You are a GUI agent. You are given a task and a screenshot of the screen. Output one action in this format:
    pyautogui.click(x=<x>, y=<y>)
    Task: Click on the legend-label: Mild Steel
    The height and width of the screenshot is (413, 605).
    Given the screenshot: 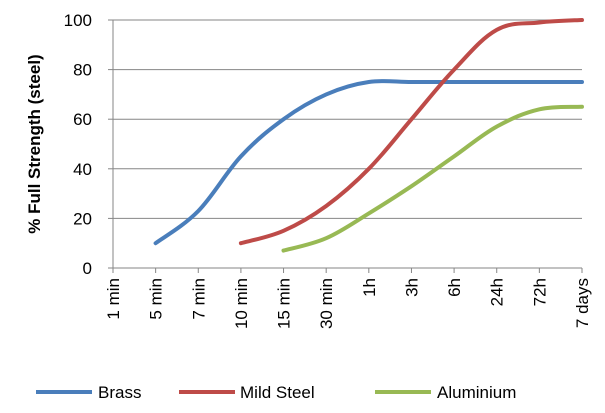 What is the action you would take?
    pyautogui.click(x=277, y=392)
    